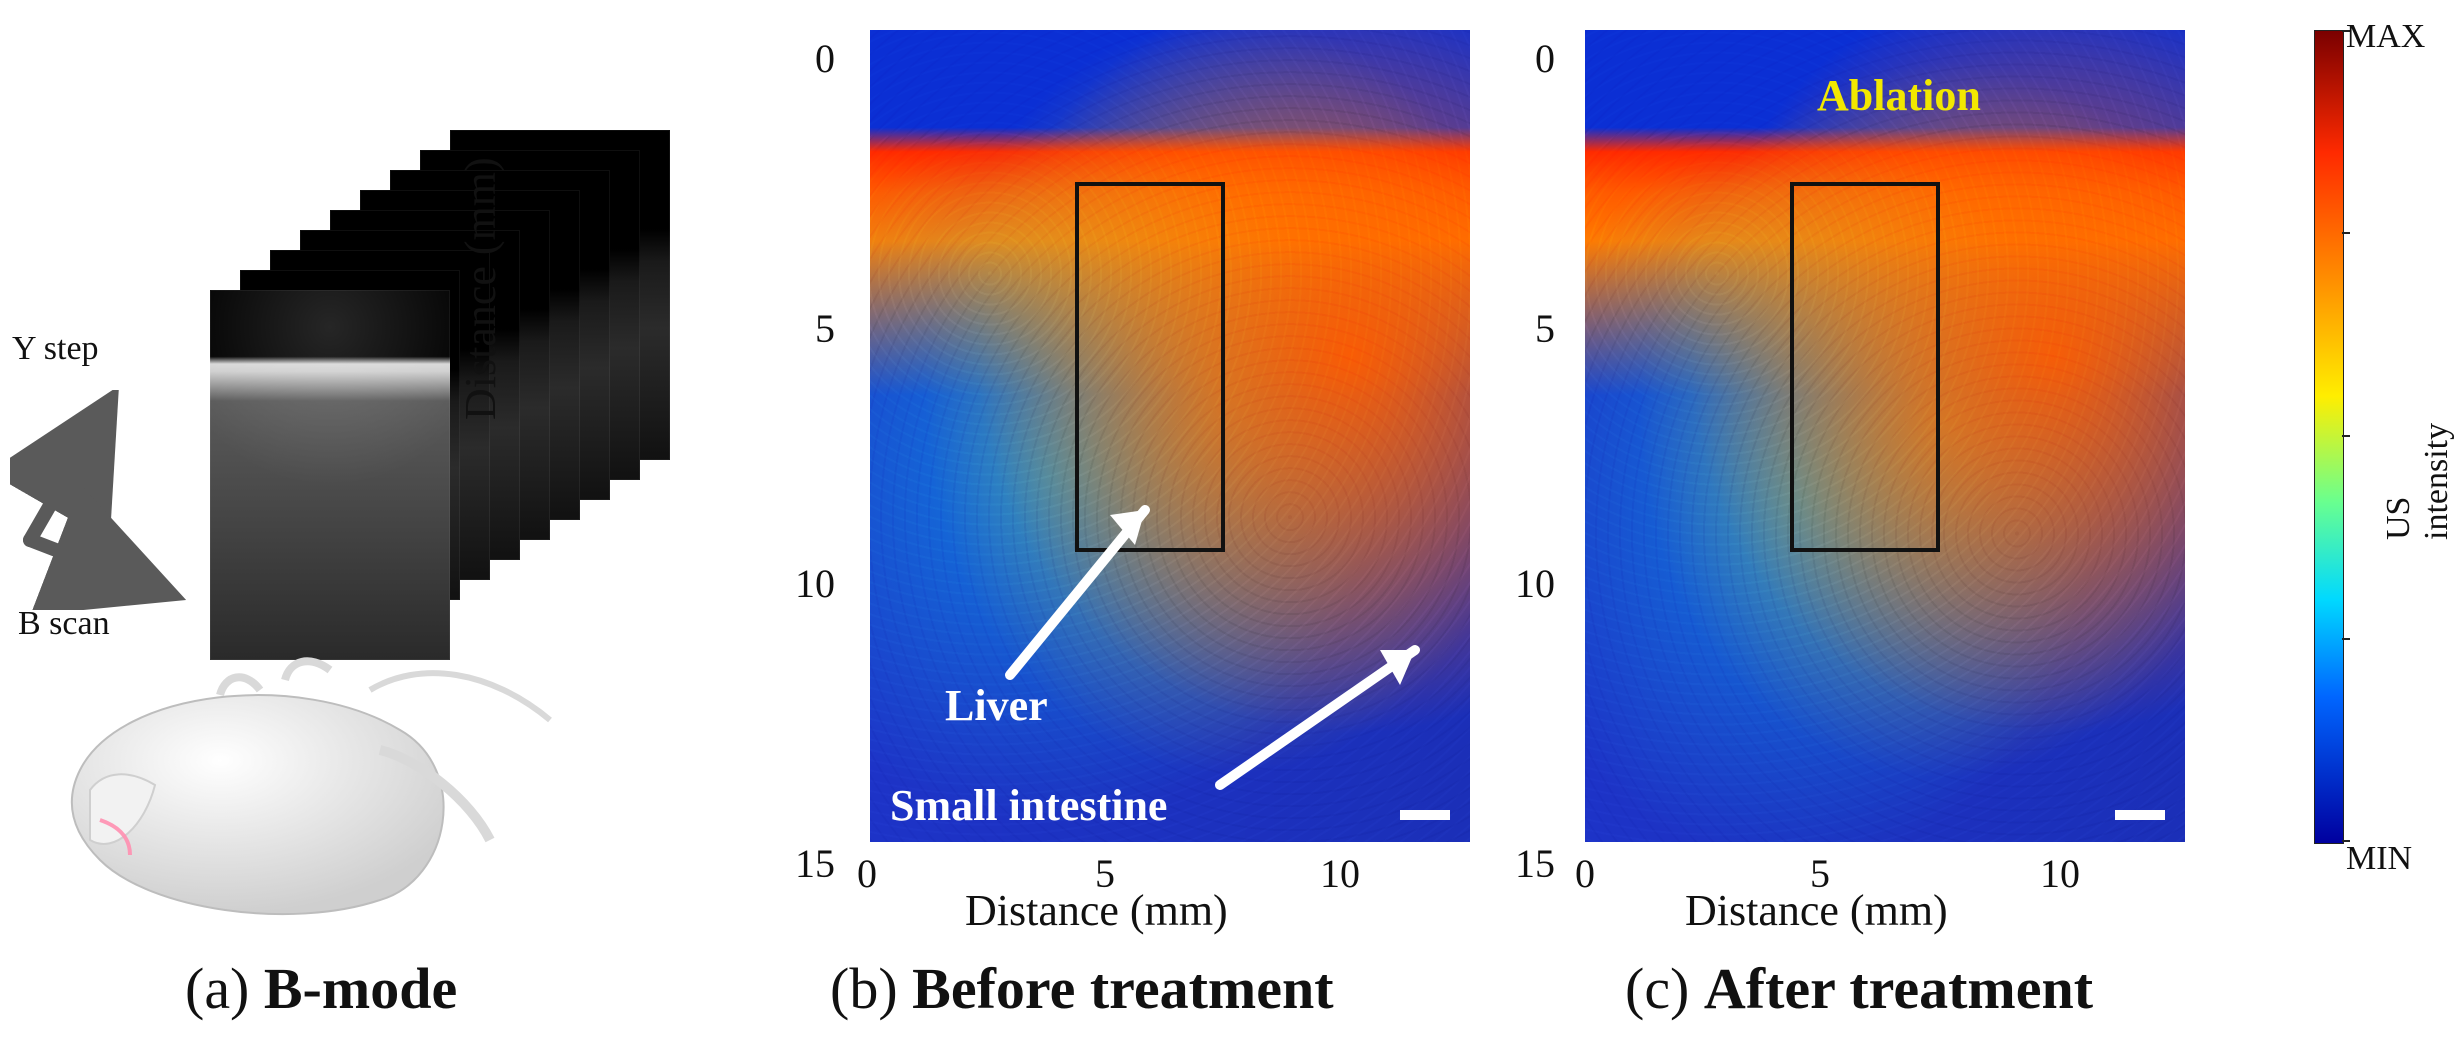  What do you see at coordinates (815, 583) in the screenshot?
I see `panel-b-y-tick: 10` at bounding box center [815, 583].